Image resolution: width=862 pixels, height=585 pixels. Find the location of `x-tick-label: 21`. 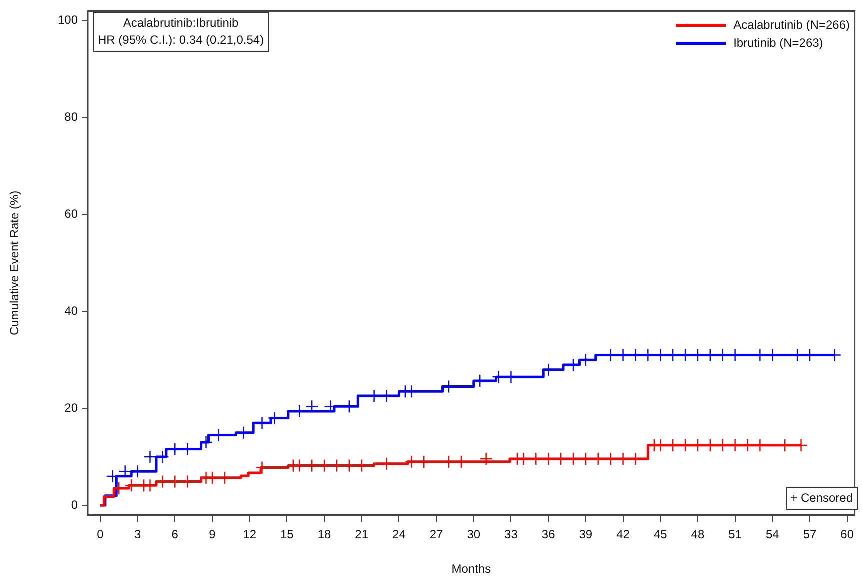

x-tick-label: 21 is located at coordinates (362, 535).